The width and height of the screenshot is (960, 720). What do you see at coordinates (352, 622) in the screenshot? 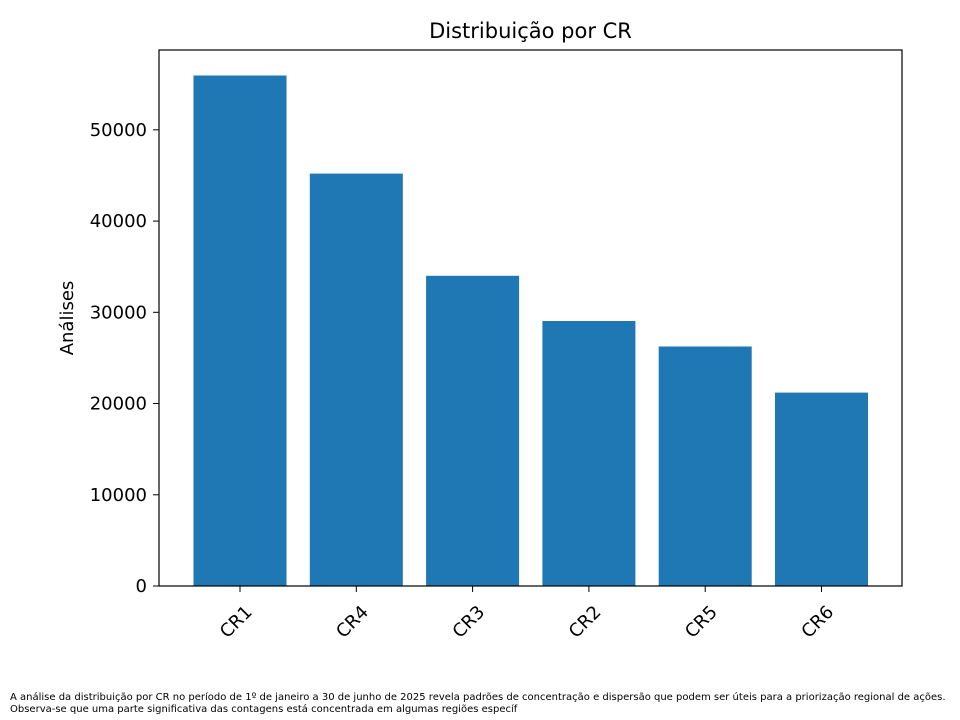
I see `x-tick-label: CR4` at bounding box center [352, 622].